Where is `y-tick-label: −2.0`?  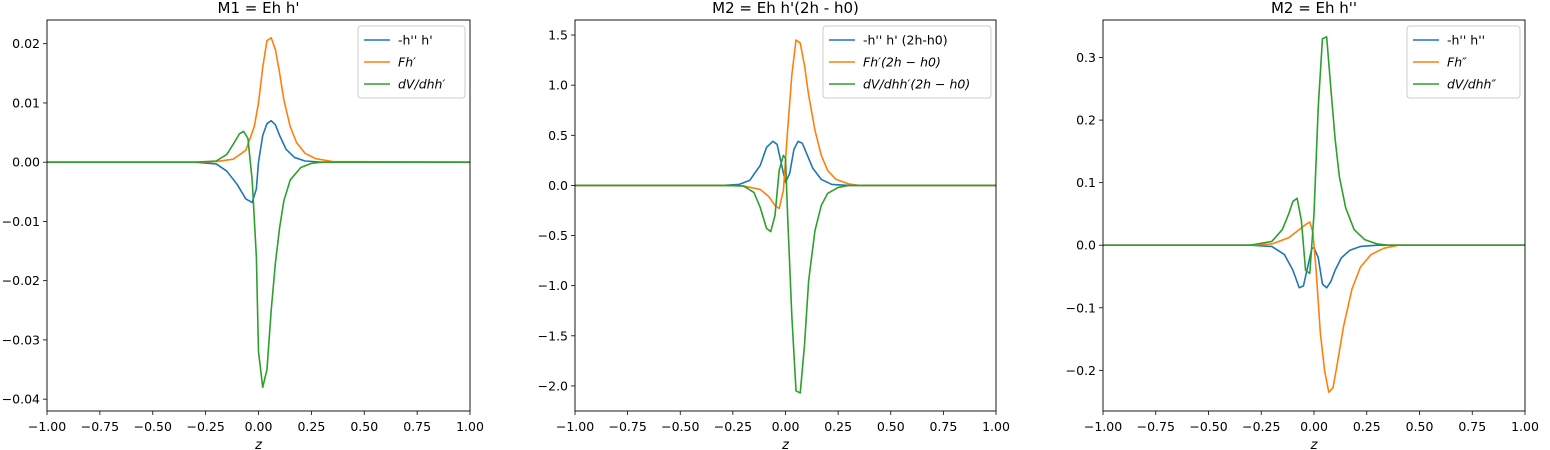
y-tick-label: −2.0 is located at coordinates (553, 385).